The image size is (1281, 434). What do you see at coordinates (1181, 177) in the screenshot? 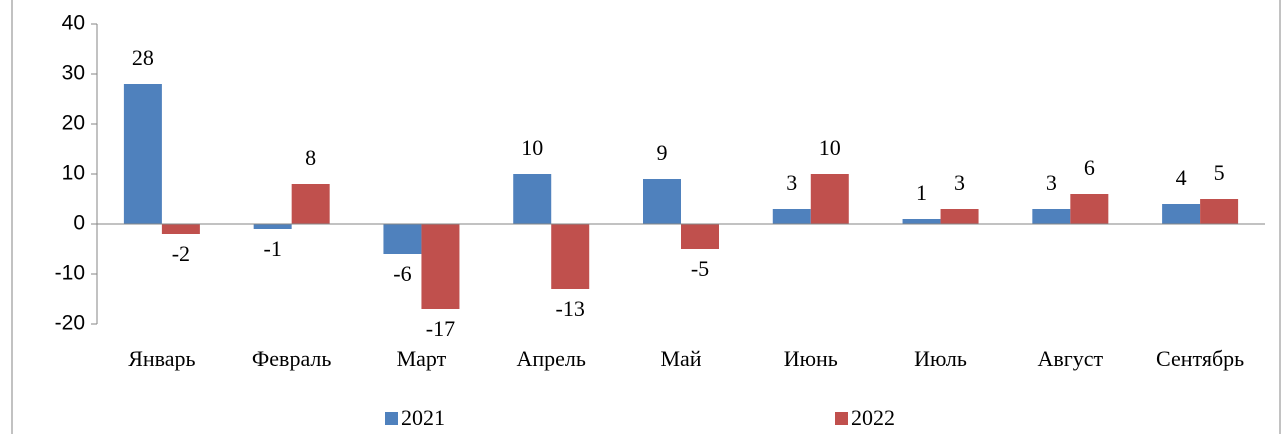
I see `data-label: 4` at bounding box center [1181, 177].